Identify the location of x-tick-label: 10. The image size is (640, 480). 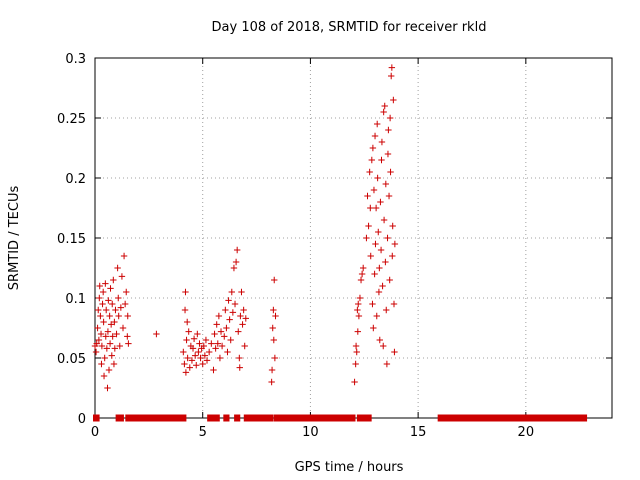
(310, 432).